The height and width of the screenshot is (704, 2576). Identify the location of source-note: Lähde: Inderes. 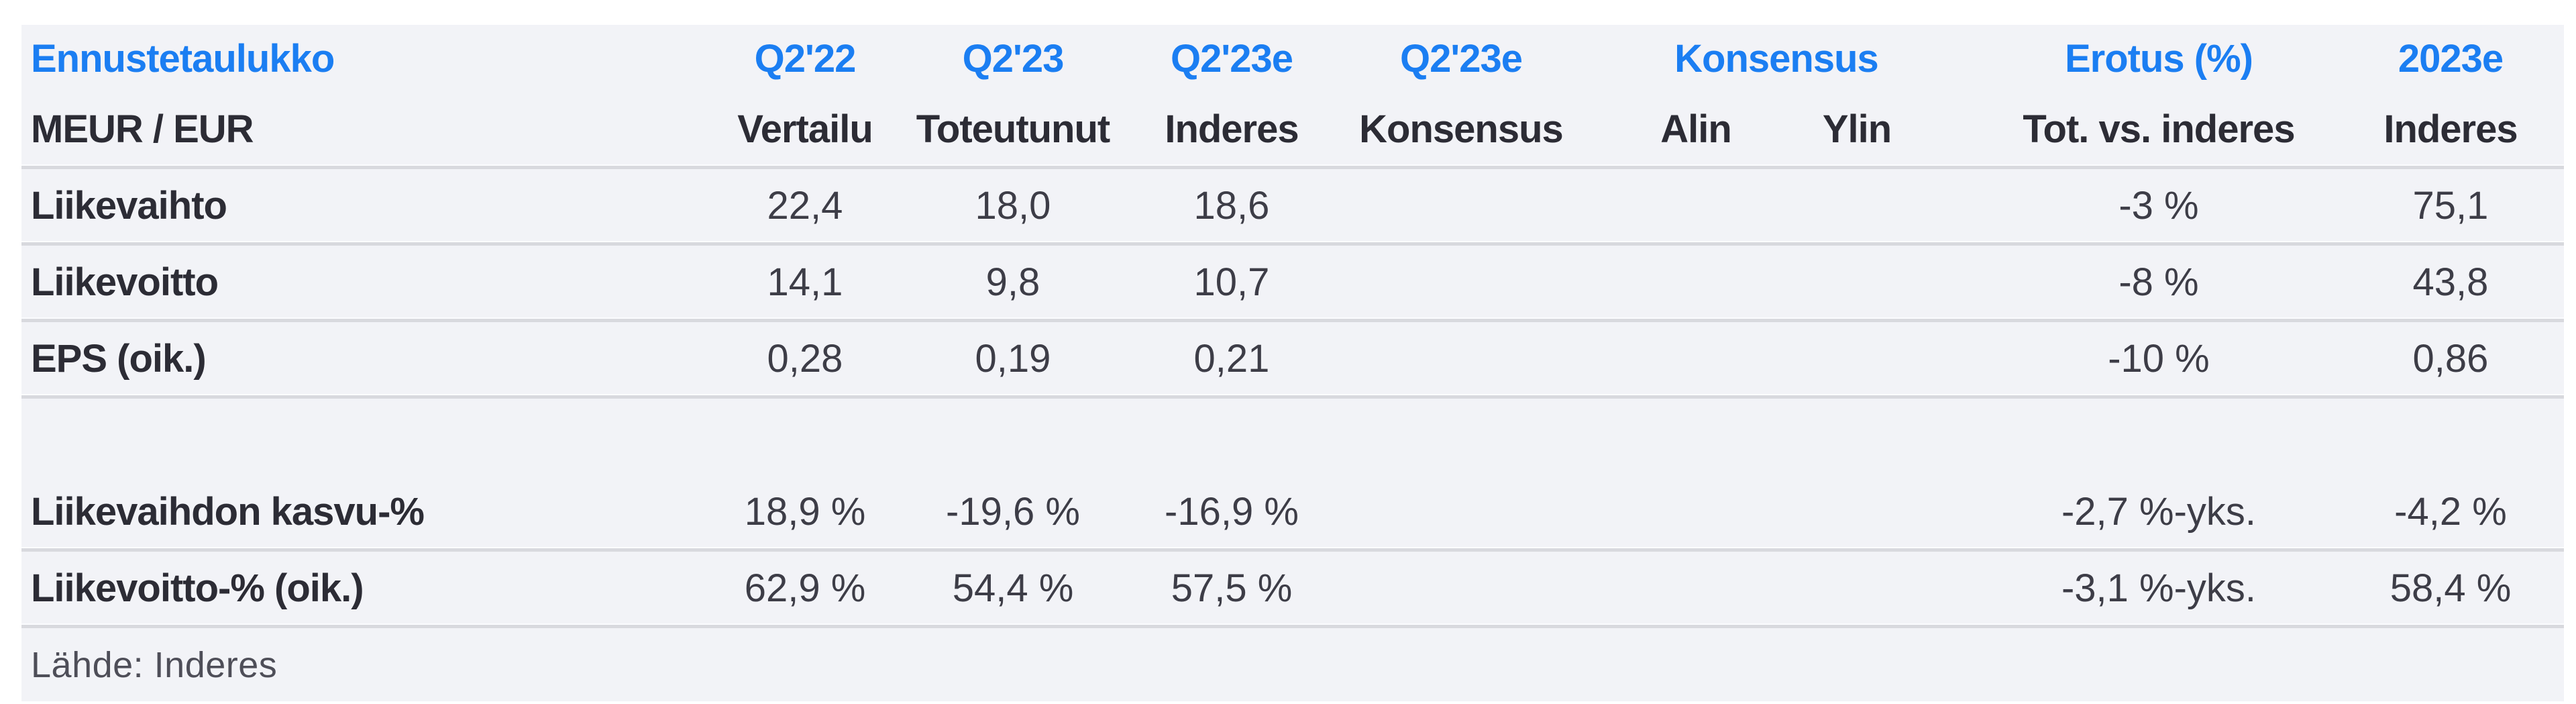
(154, 664).